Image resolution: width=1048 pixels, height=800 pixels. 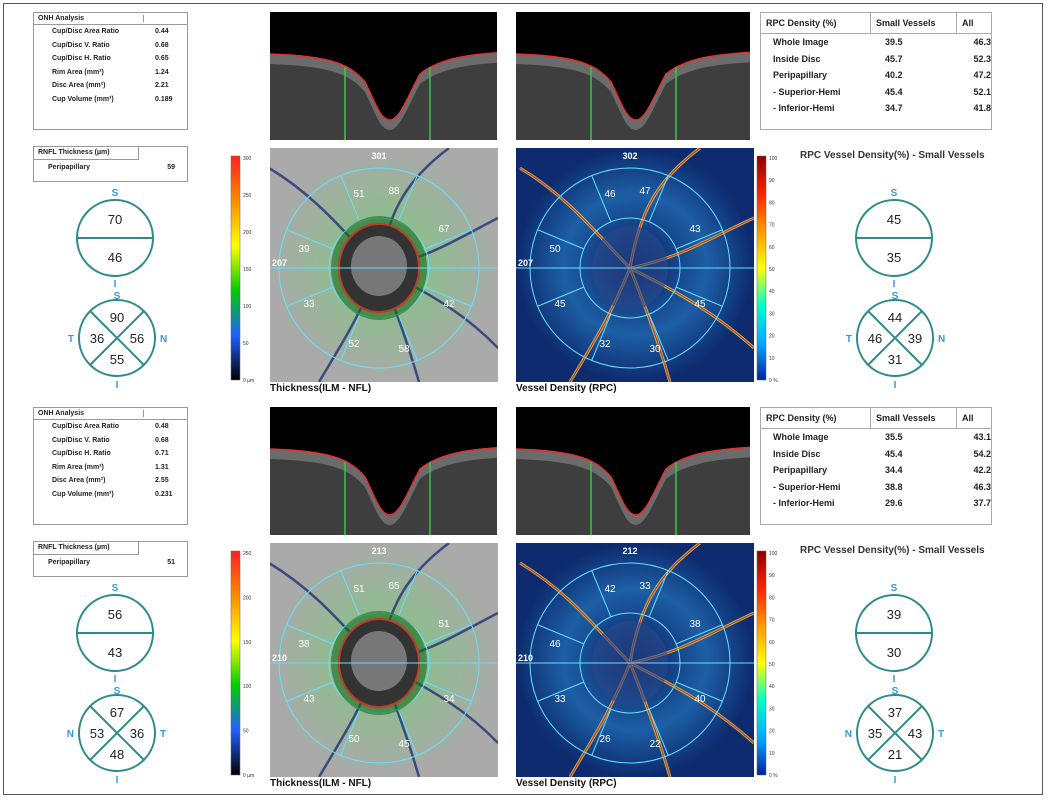 What do you see at coordinates (383, 76) in the screenshot?
I see `oct-bscan-left` at bounding box center [383, 76].